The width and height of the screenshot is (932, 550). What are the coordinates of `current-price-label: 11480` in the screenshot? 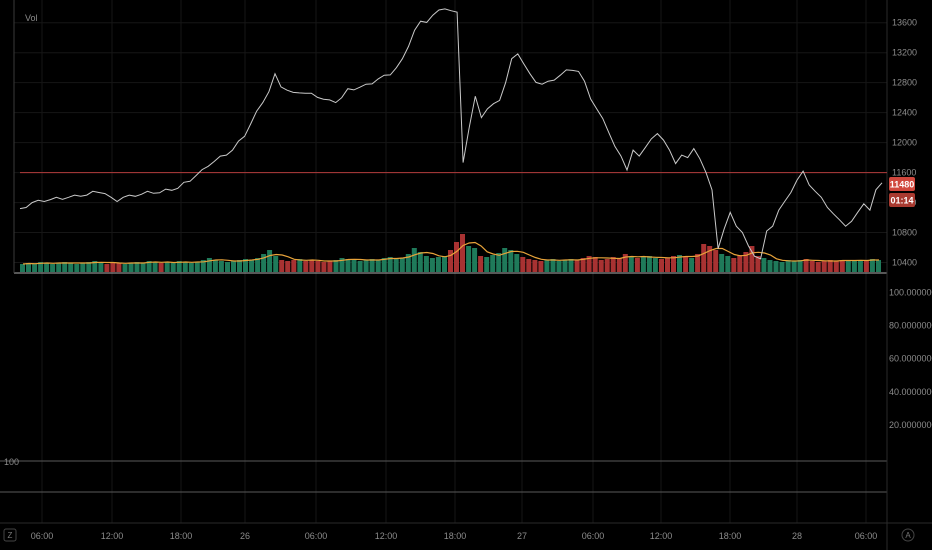 It's located at (902, 185).